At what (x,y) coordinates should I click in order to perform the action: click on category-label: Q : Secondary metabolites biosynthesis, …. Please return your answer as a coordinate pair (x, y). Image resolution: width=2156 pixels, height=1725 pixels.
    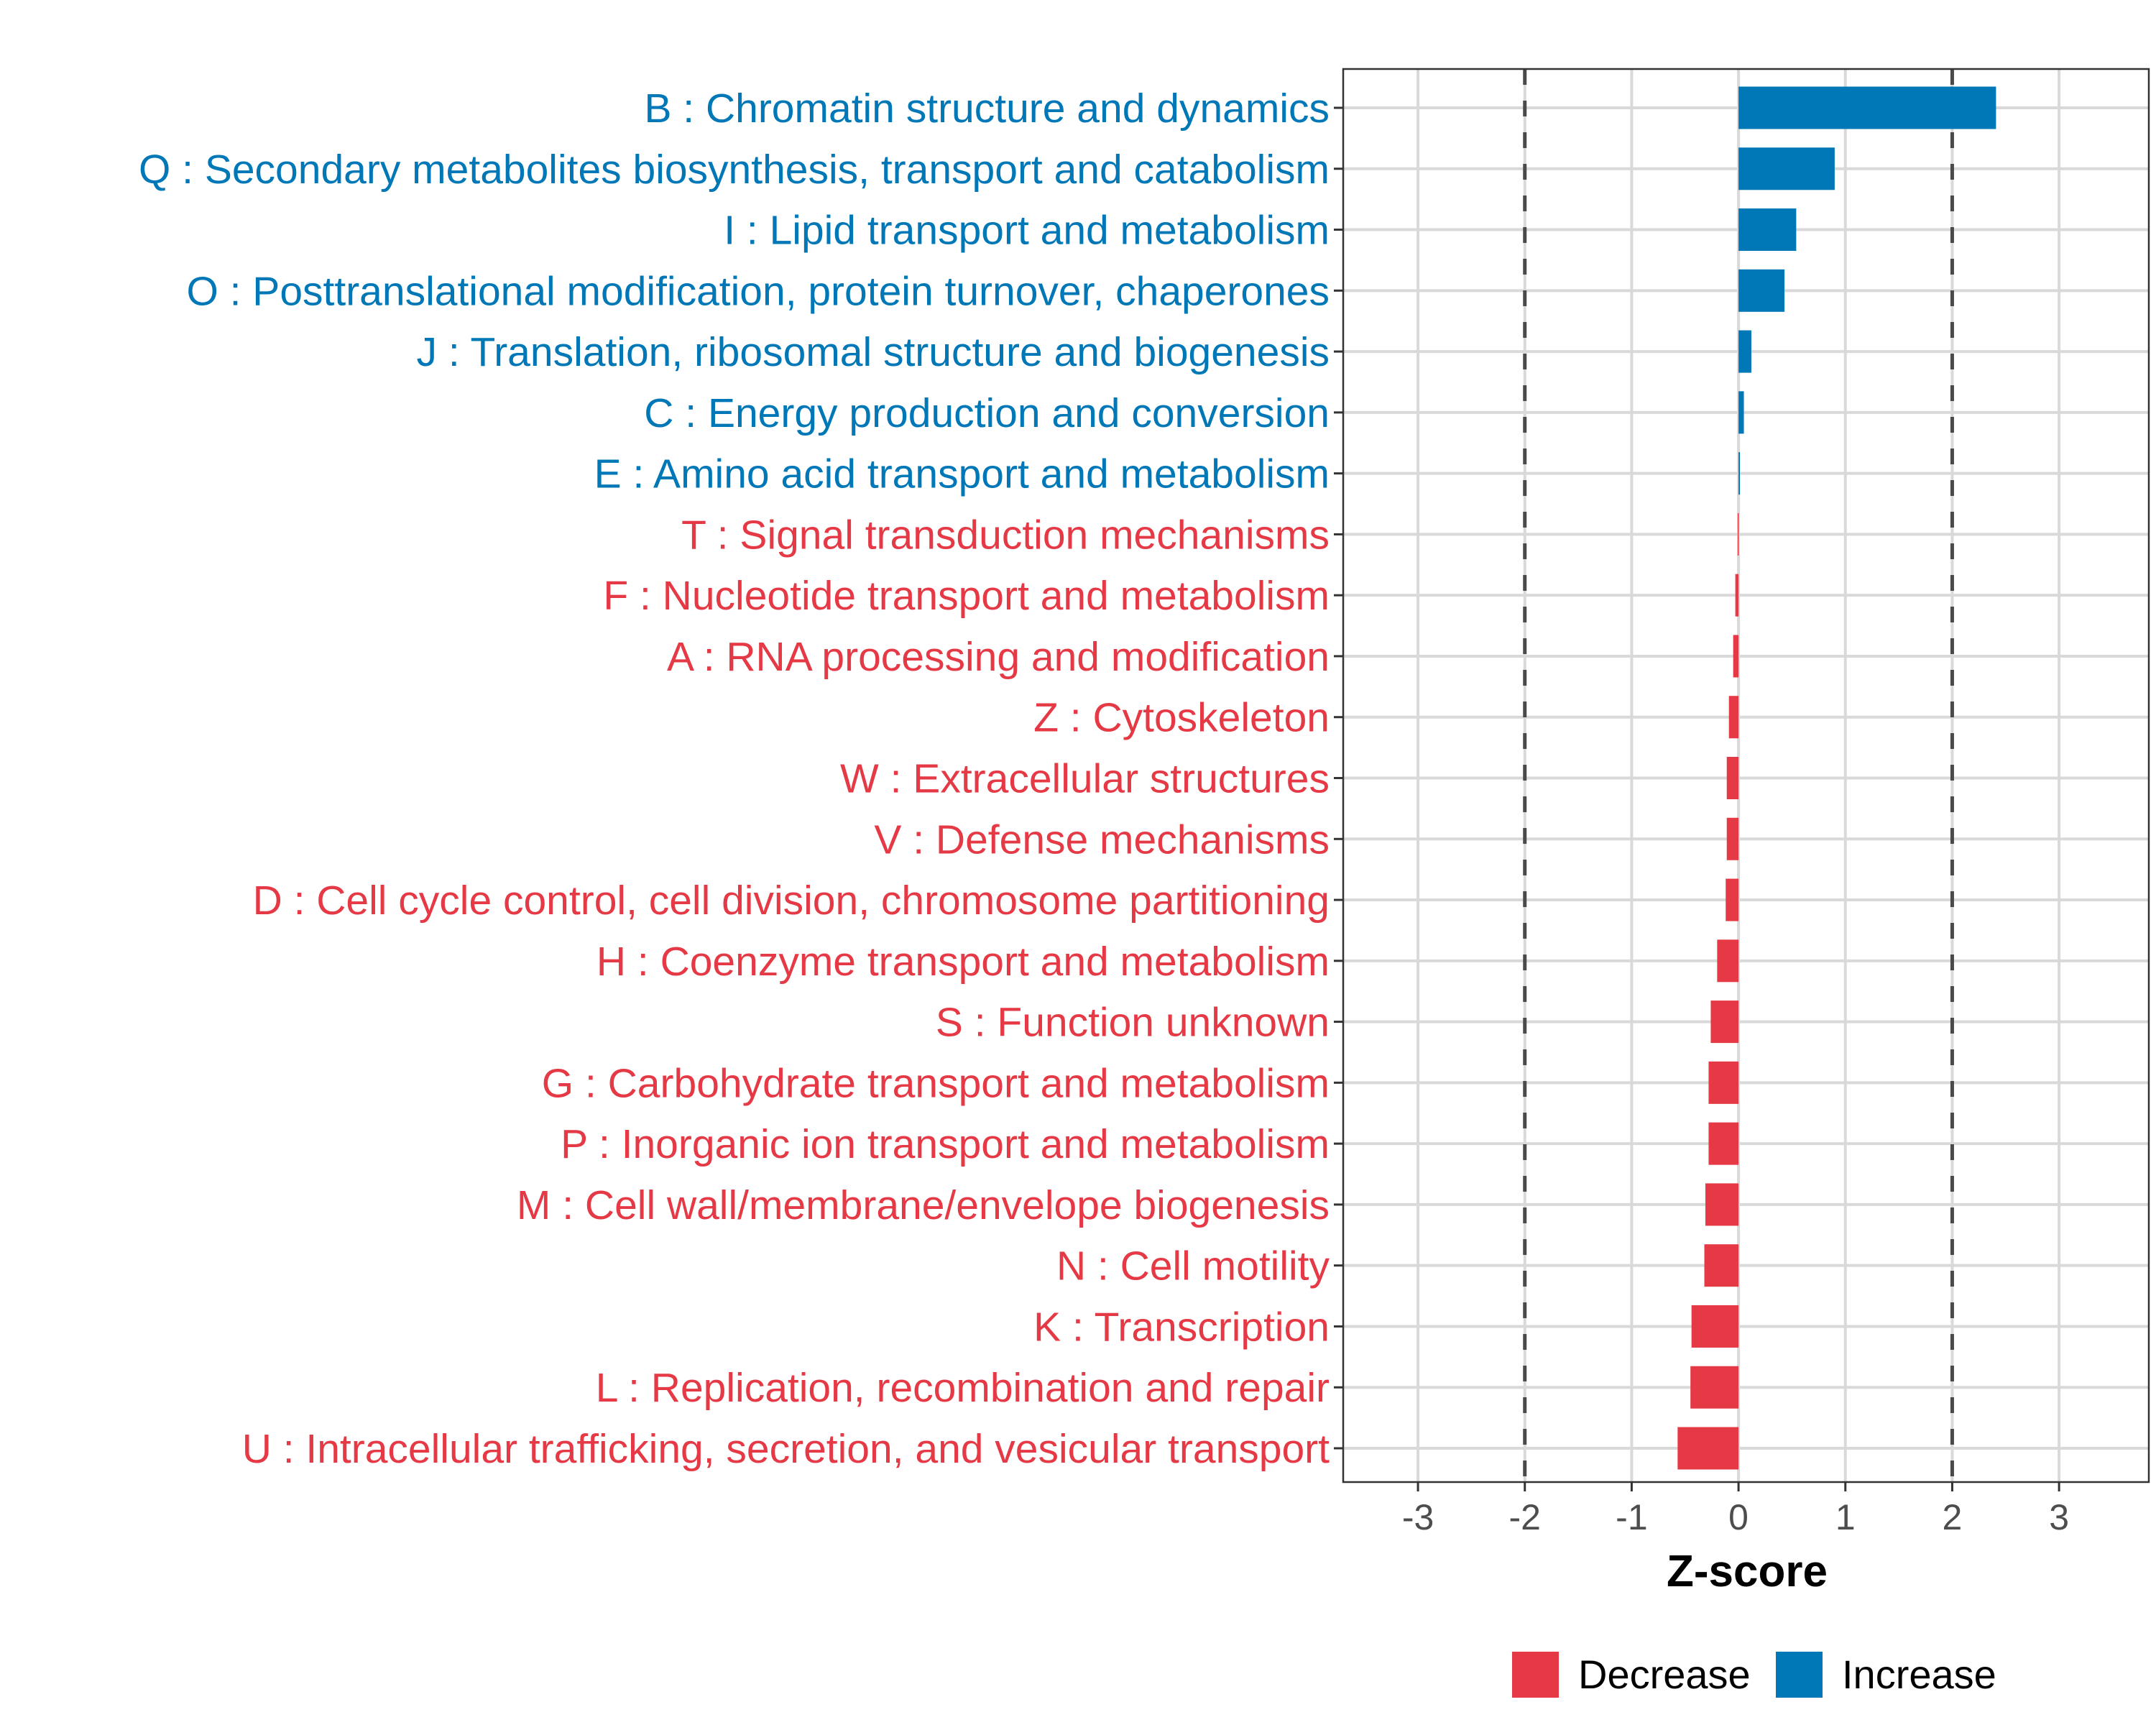
    Looking at the image, I should click on (734, 170).